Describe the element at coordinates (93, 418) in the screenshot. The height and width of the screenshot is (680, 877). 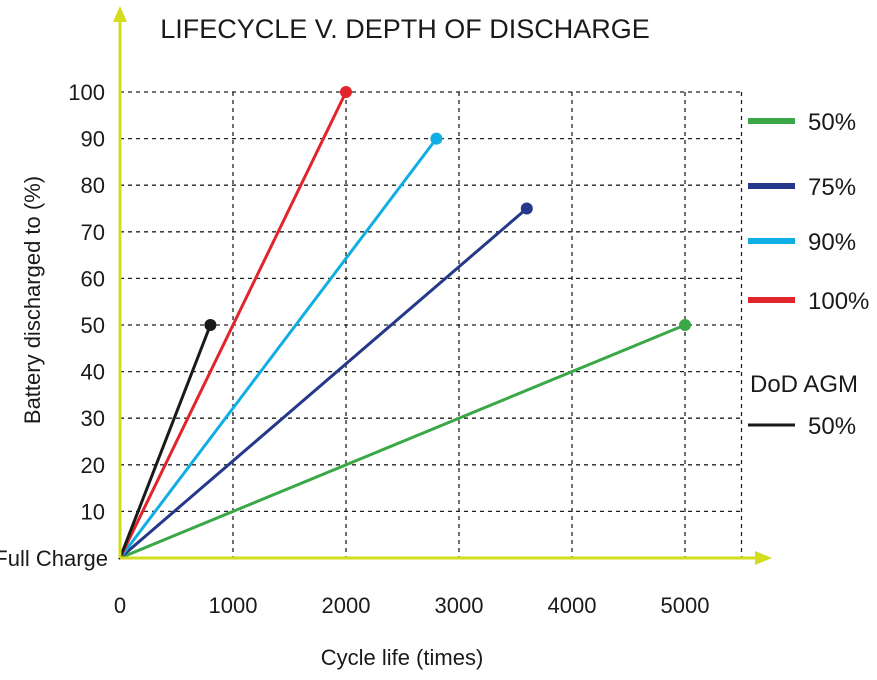
I see `y-tick-label: 30` at that location.